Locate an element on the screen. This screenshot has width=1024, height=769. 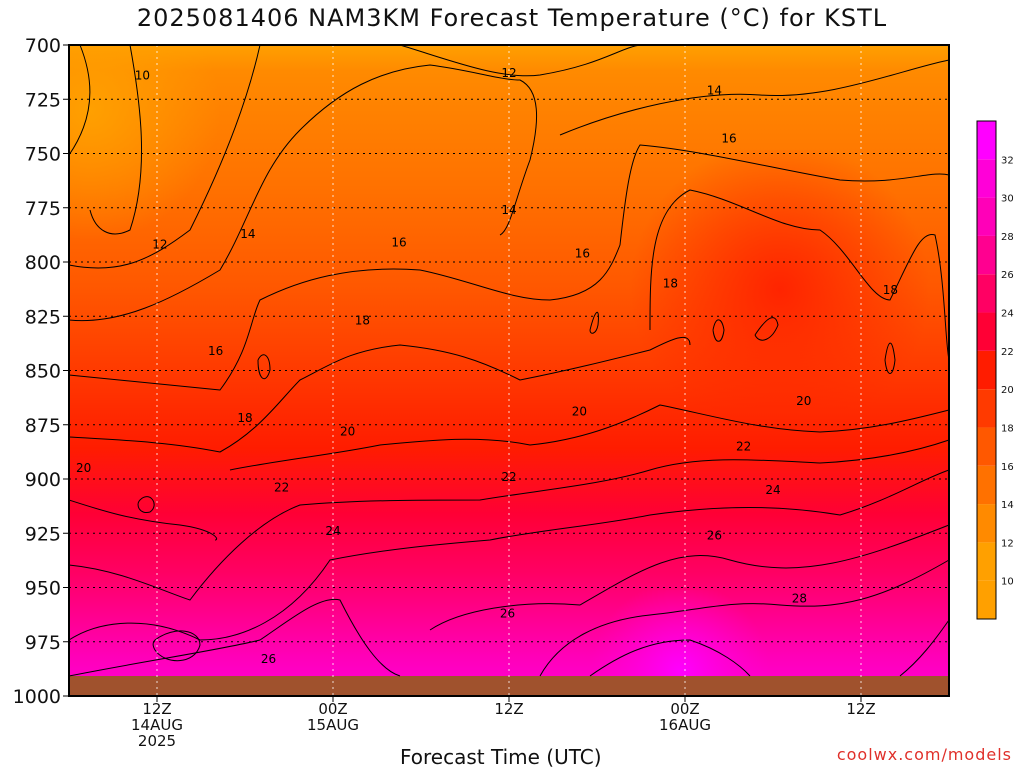
y-tick-label: 800 is located at coordinates (43, 263).